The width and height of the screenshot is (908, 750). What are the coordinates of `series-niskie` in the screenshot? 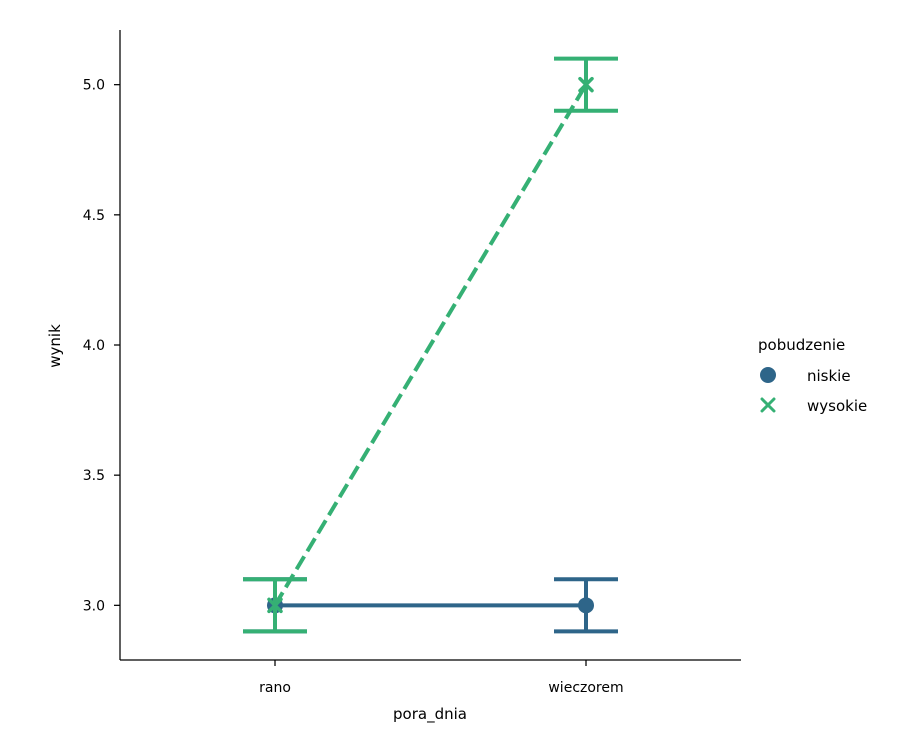 It's located at (430, 605).